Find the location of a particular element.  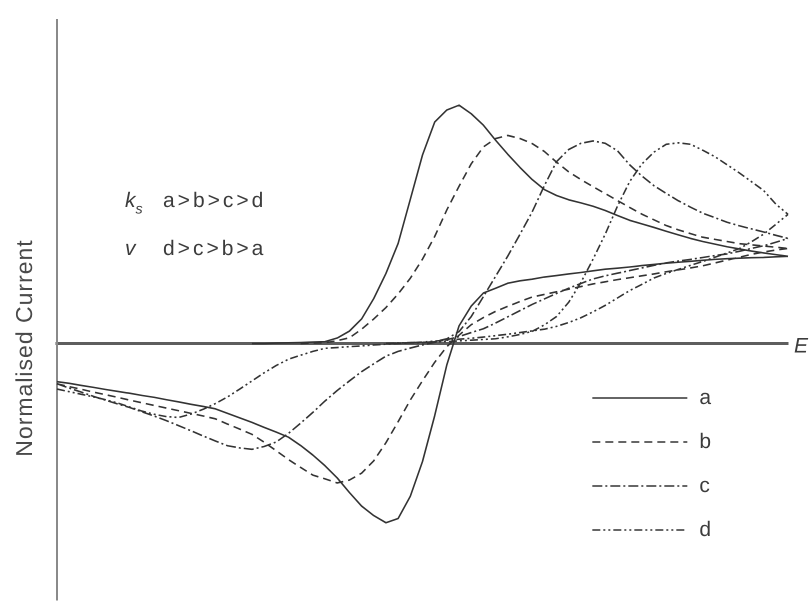

legend-label: d is located at coordinates (705, 529).